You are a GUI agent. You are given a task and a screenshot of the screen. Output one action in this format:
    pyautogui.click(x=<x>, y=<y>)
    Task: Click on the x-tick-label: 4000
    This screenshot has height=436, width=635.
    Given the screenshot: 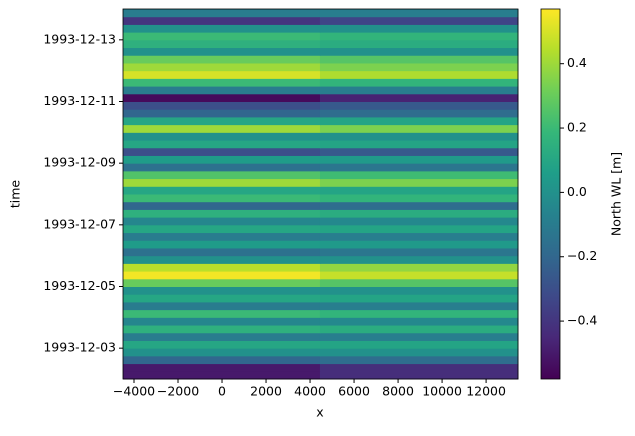 What is the action you would take?
    pyautogui.click(x=310, y=391)
    